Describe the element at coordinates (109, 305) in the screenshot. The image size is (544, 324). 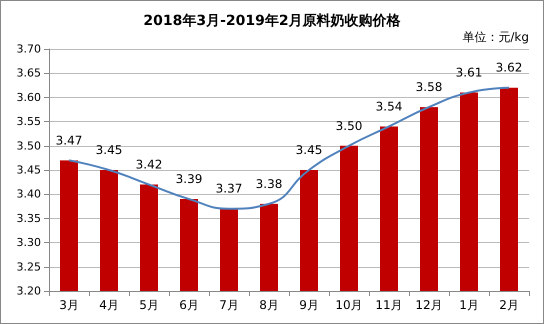
I see `x-tick-label: 4月` at that location.